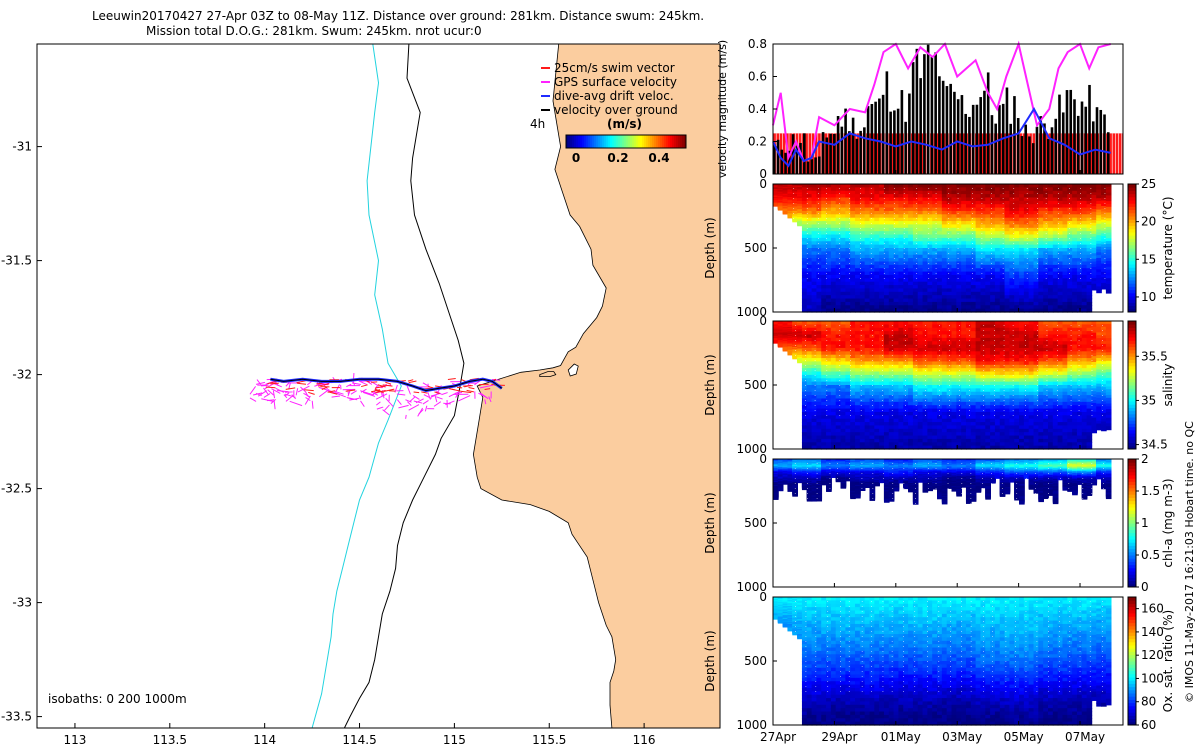 The height and width of the screenshot is (750, 1200). What do you see at coordinates (1148, 222) in the screenshot?
I see `temperature-colorbar-tick-label: 20` at bounding box center [1148, 222].